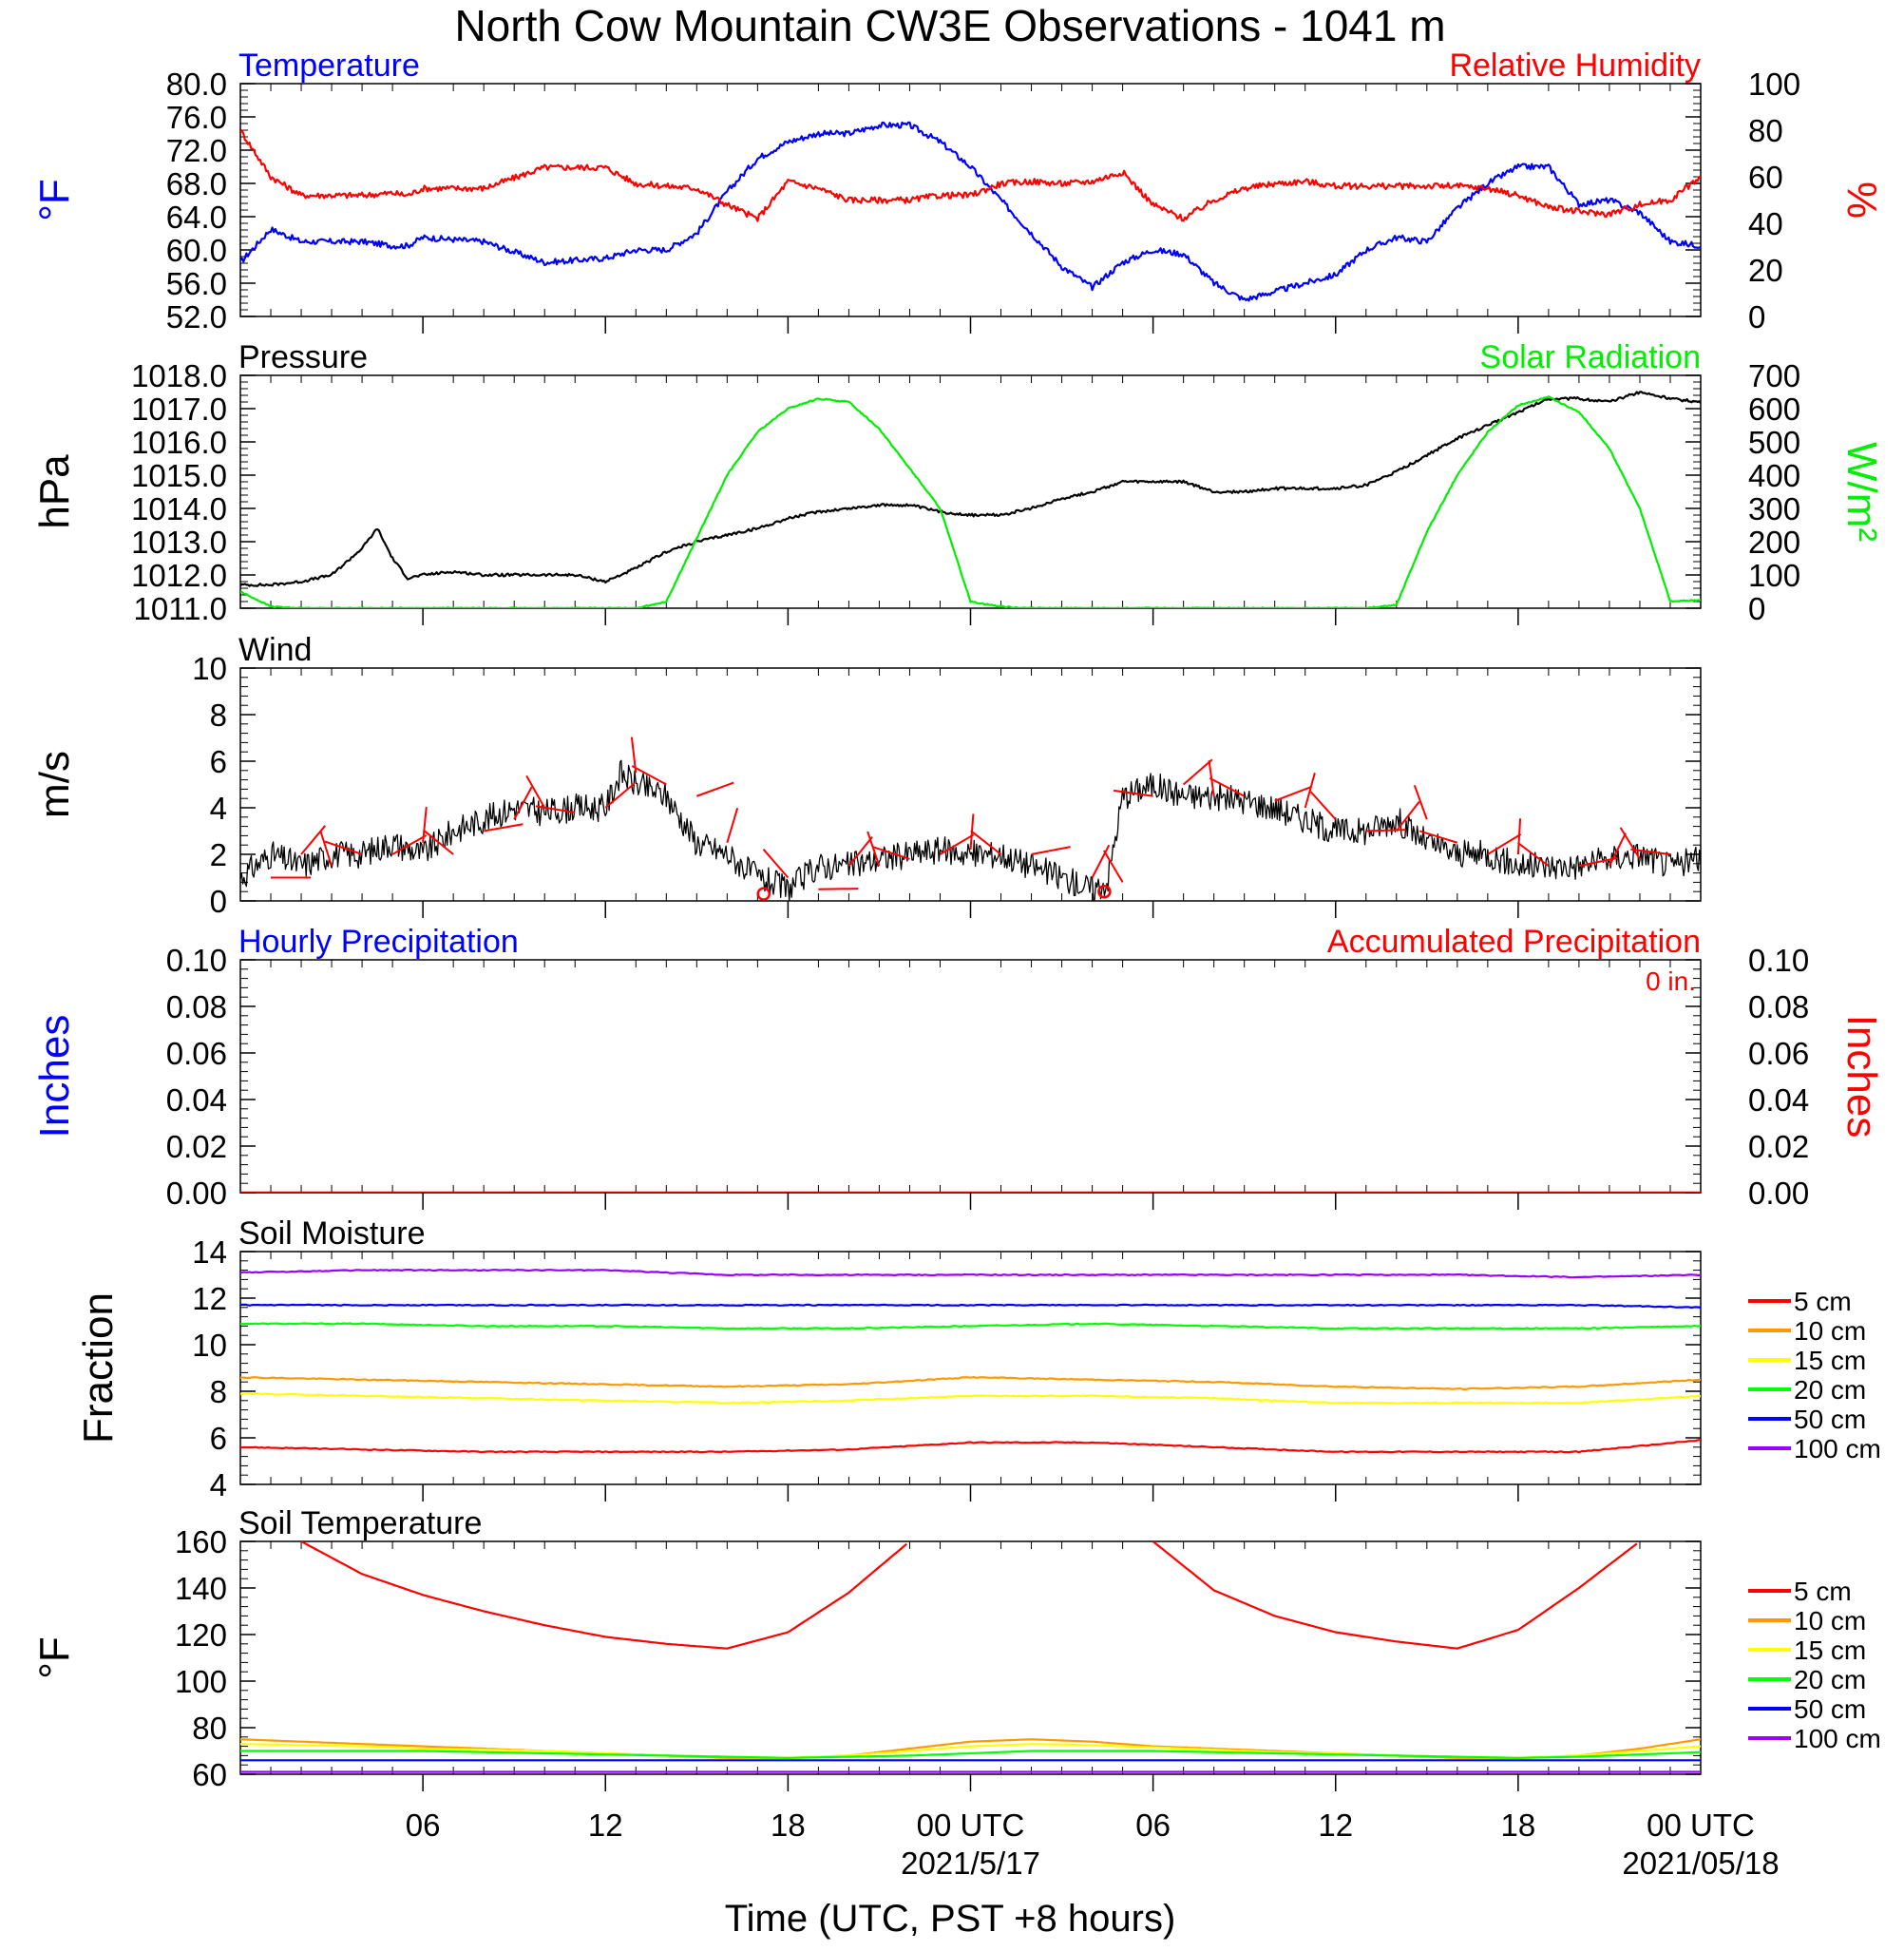 The height and width of the screenshot is (1951, 1904). Describe the element at coordinates (55, 492) in the screenshot. I see `y-axis-label-left: hPa` at that location.